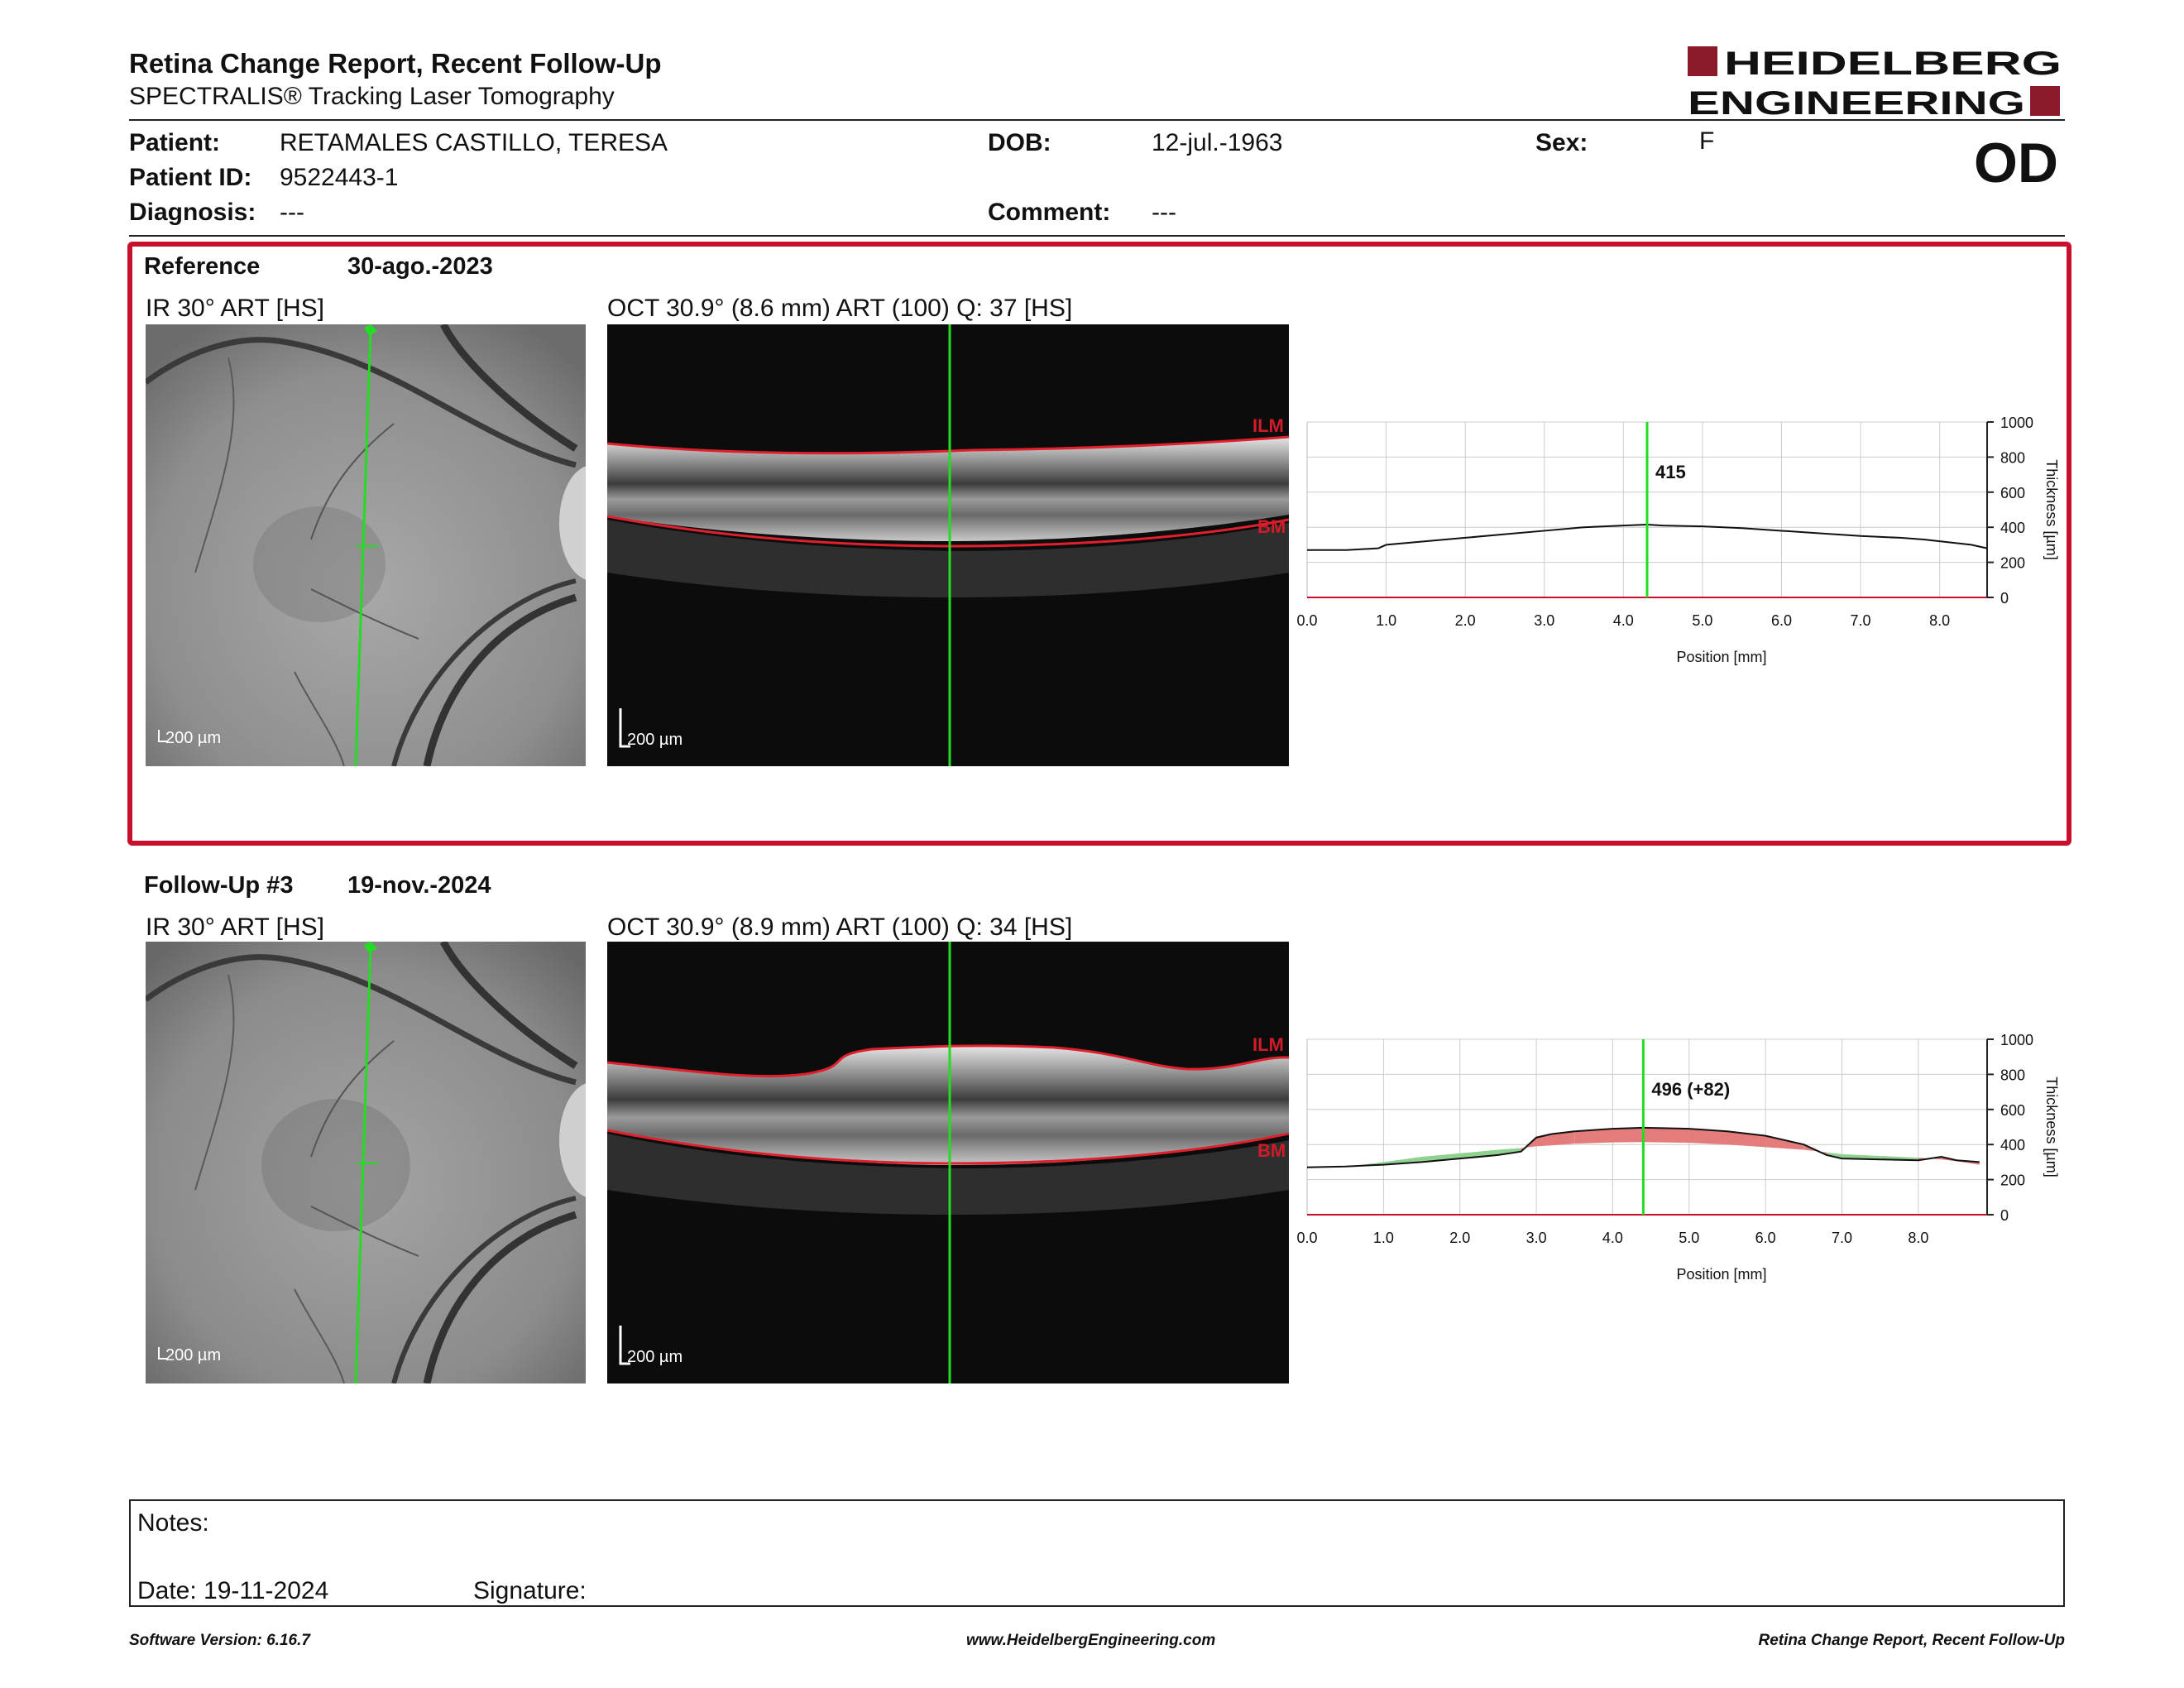 The width and height of the screenshot is (2184, 1688). Describe the element at coordinates (173, 1523) in the screenshot. I see `notes-label: Notes:` at that location.